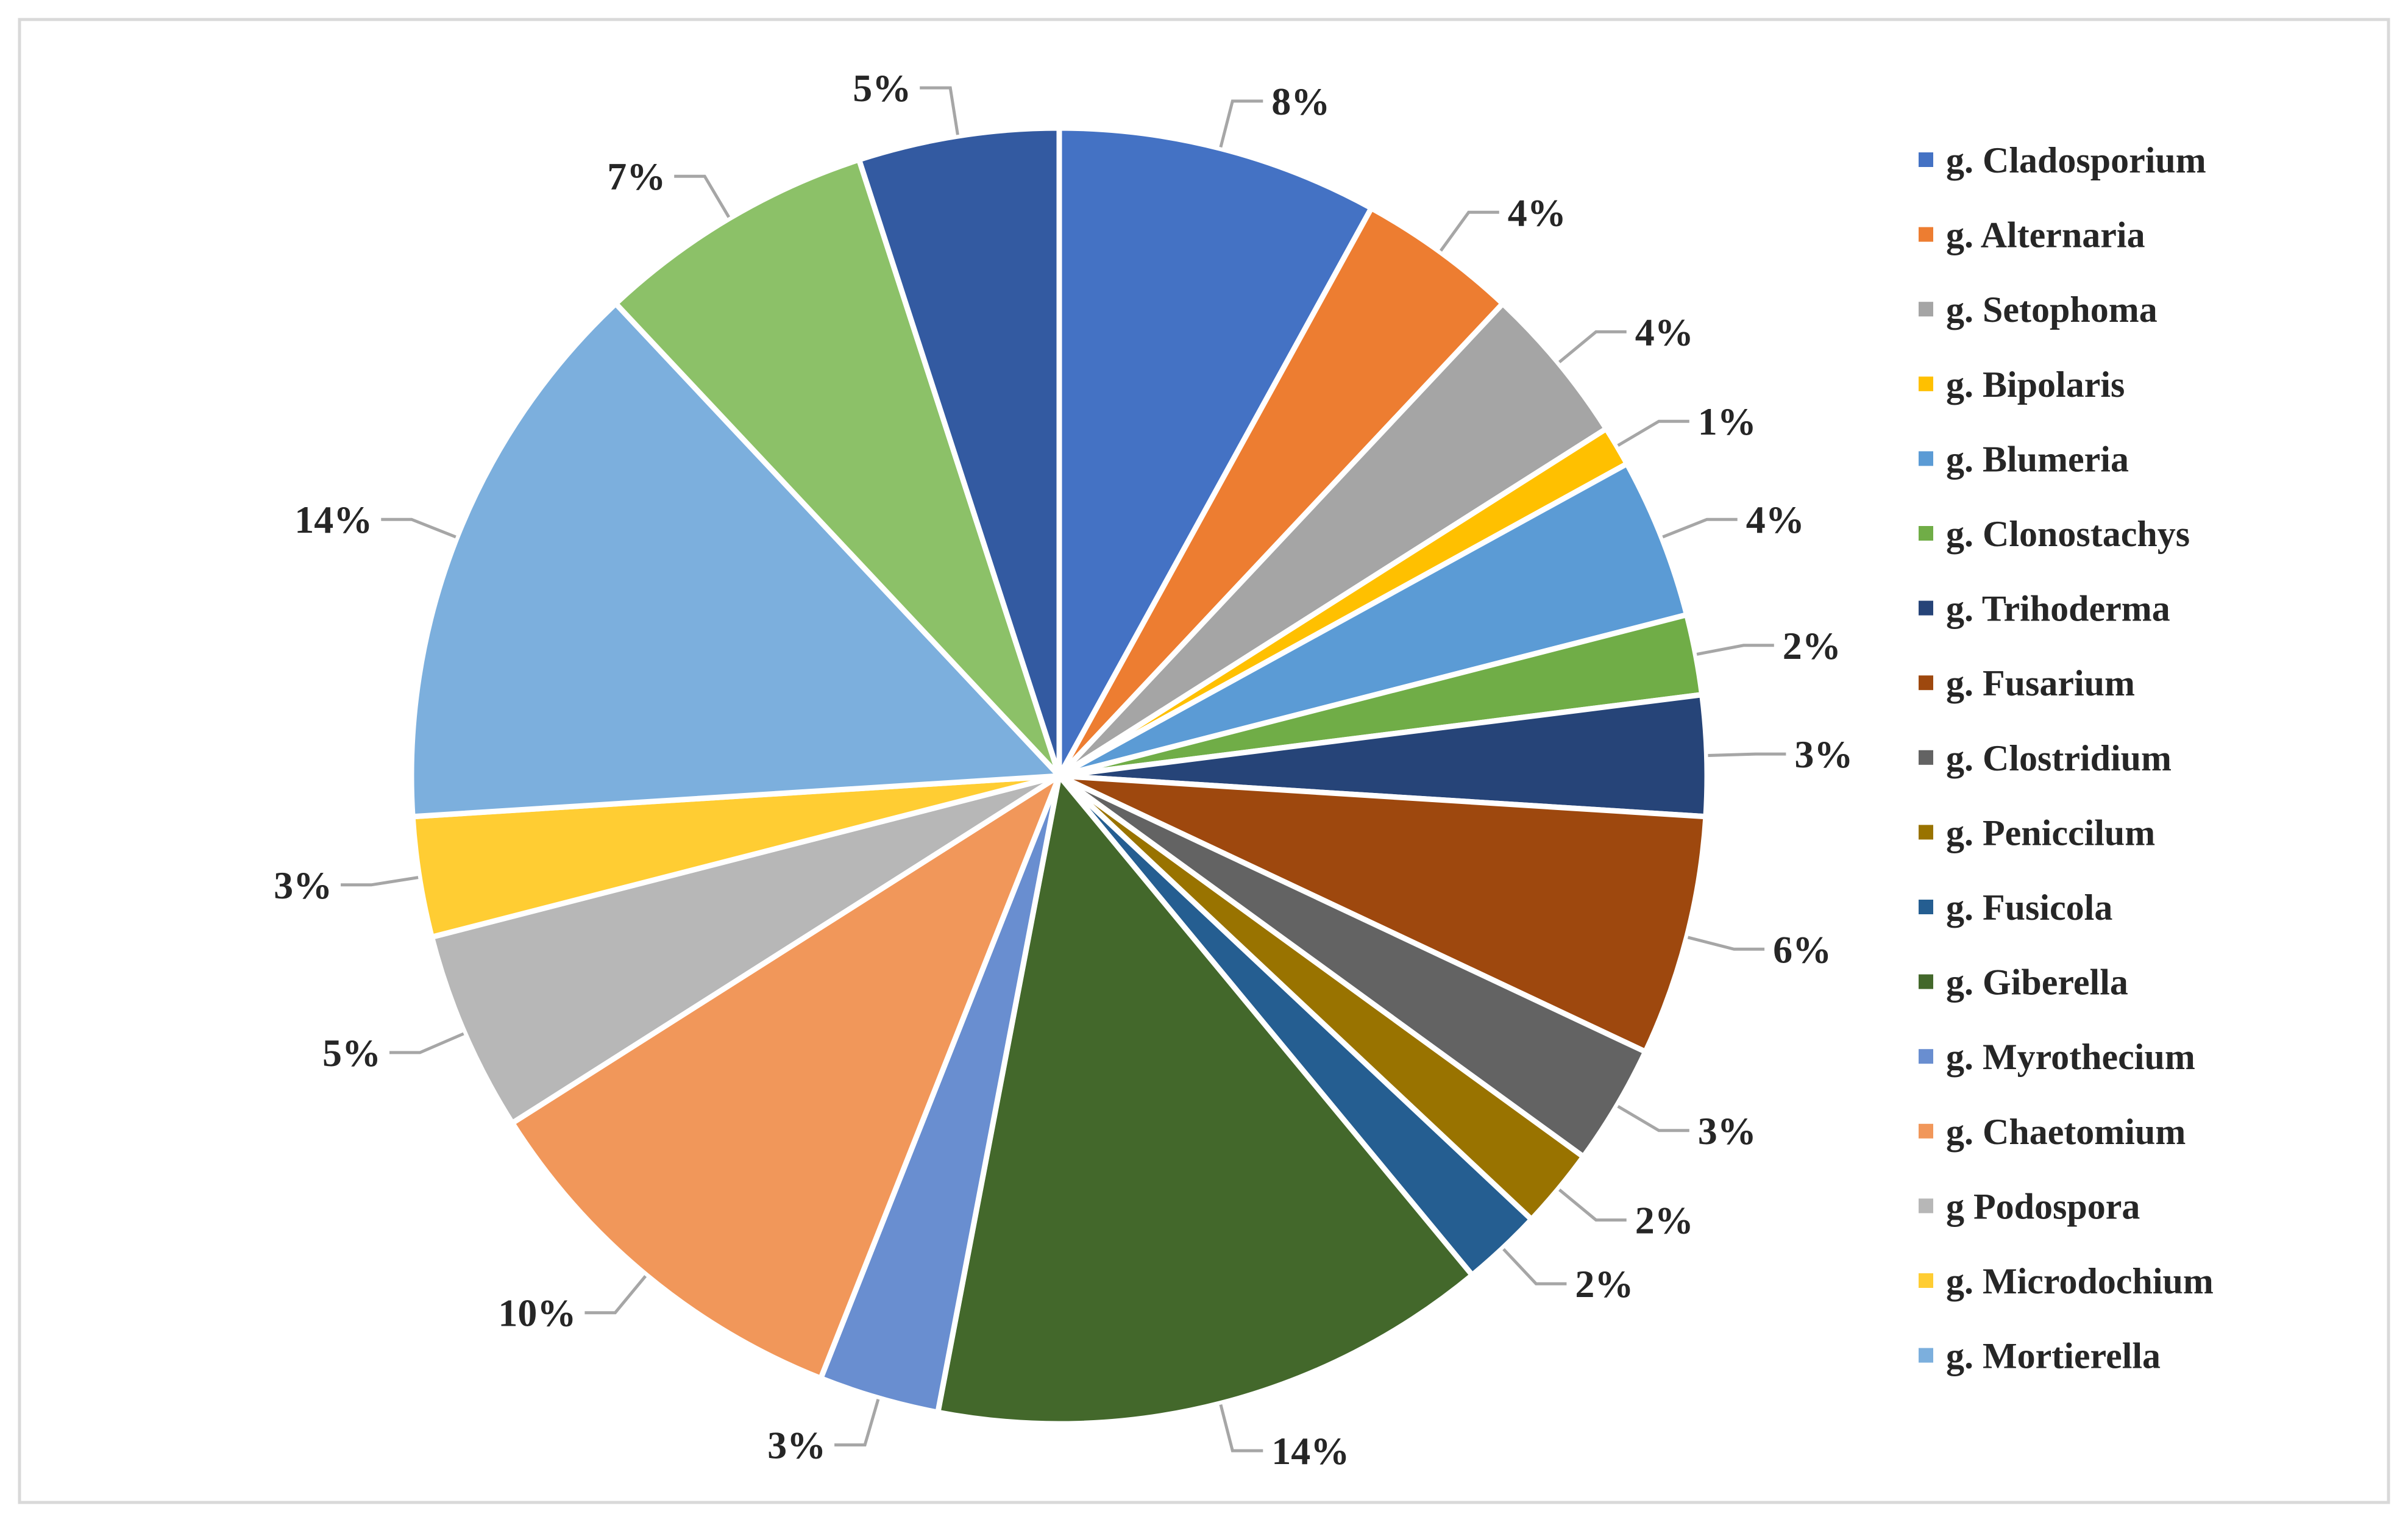 This screenshot has height=1525, width=2408. Describe the element at coordinates (1735, 650) in the screenshot. I see `leader-line-g-clonostachys` at that location.